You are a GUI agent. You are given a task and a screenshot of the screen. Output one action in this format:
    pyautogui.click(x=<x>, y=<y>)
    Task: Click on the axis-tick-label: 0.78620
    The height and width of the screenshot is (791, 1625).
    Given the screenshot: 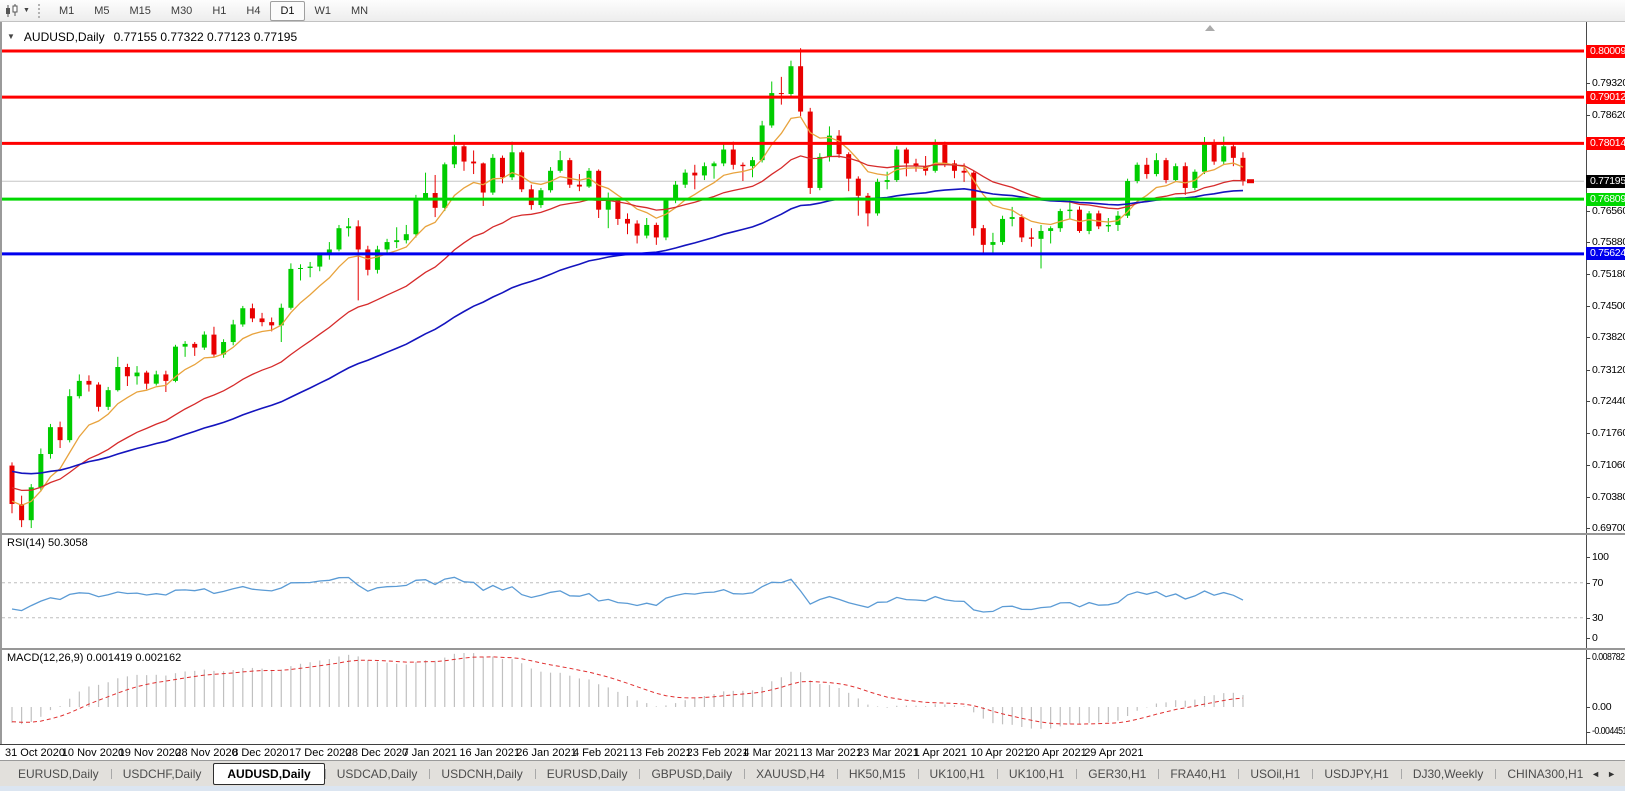 What is the action you would take?
    pyautogui.click(x=1605, y=115)
    